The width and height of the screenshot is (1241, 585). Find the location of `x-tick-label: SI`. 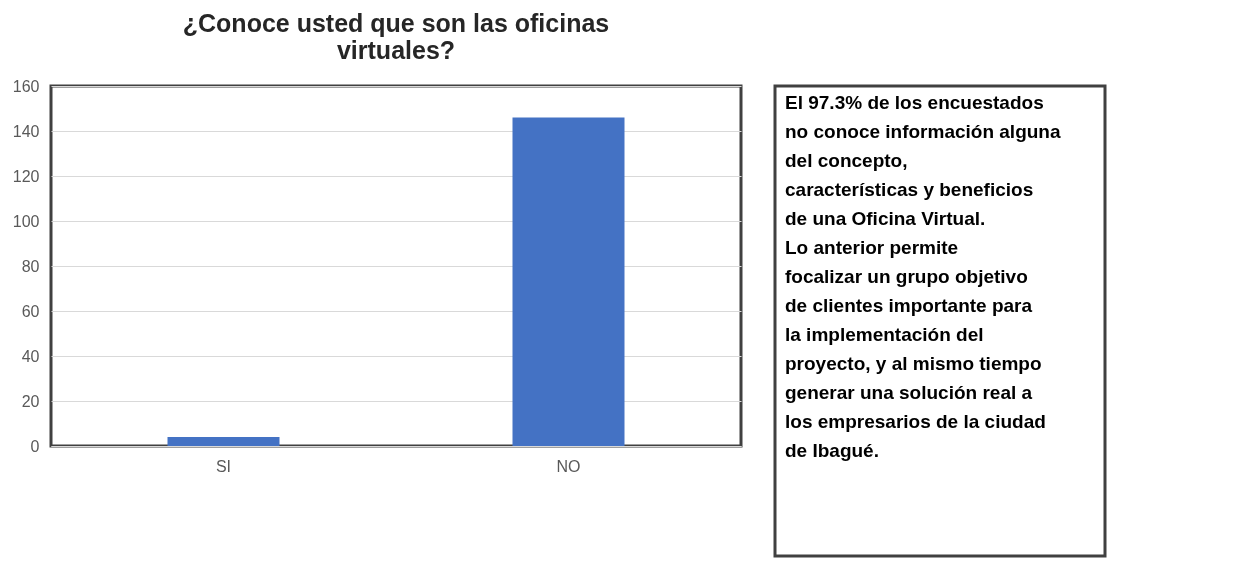

x-tick-label: SI is located at coordinates (223, 466).